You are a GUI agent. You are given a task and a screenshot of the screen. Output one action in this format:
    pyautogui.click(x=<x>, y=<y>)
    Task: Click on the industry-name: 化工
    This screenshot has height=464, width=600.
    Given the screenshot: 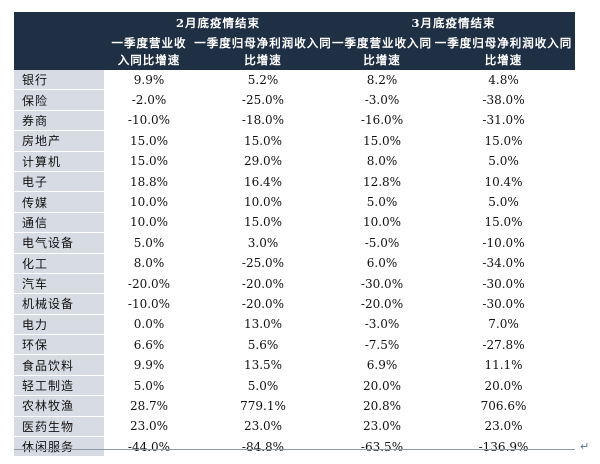 What is the action you would take?
    pyautogui.click(x=59, y=263)
    